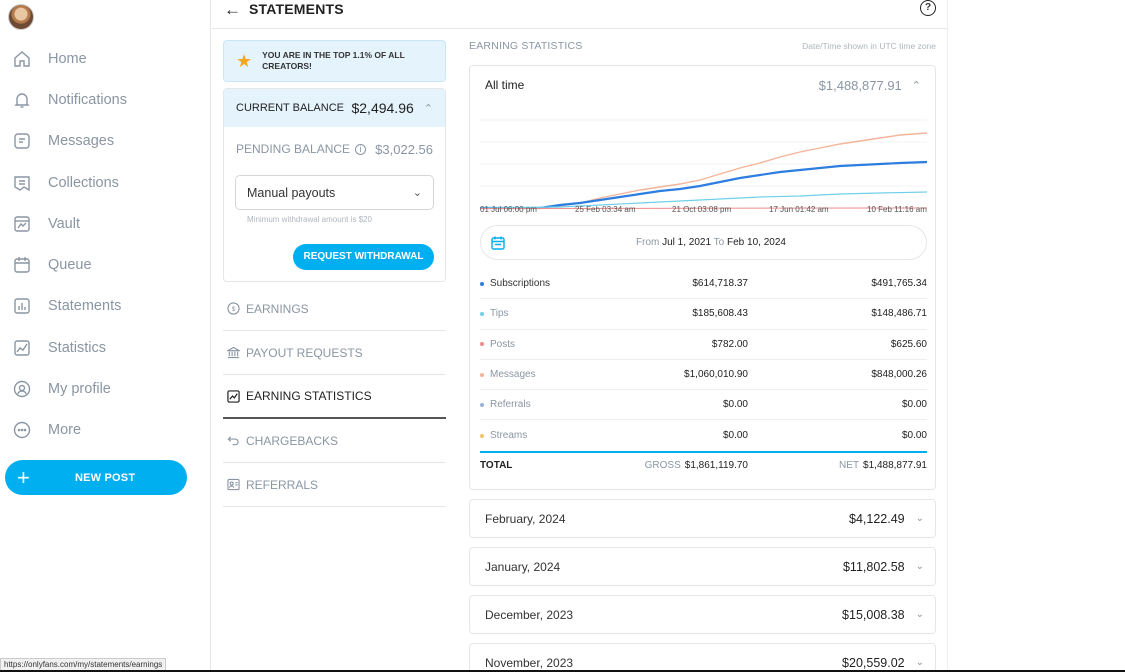 The height and width of the screenshot is (672, 1125). Describe the element at coordinates (334, 309) in the screenshot. I see `menu-item-earnings: $ EARNINGS` at that location.